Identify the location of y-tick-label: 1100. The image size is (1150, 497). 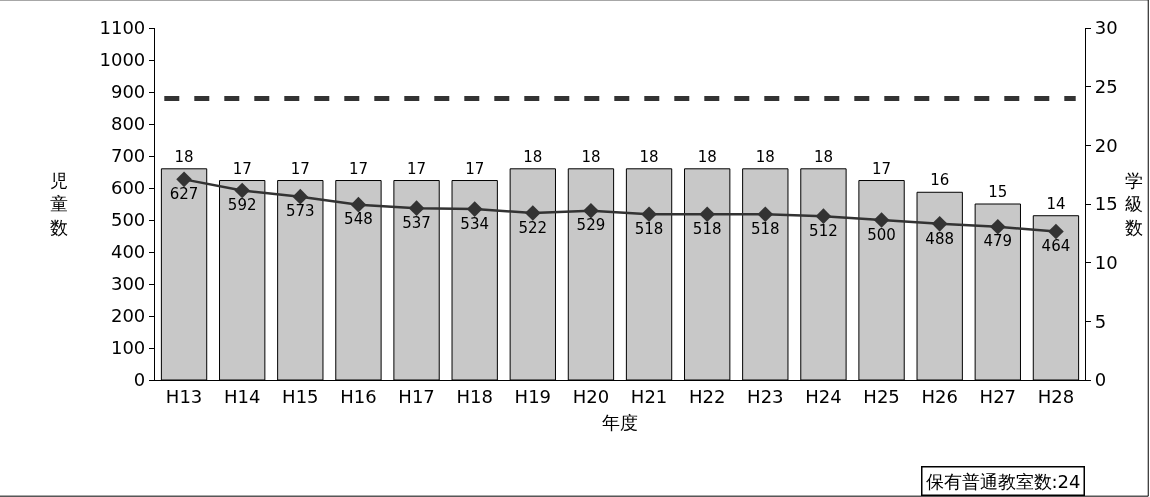
(122, 28).